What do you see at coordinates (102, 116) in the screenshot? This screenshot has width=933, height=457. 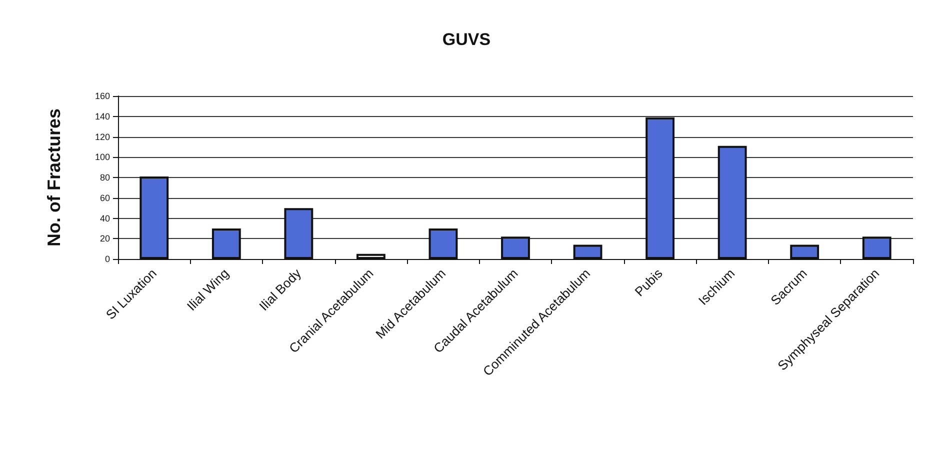 I see `y-tick-label: 140` at bounding box center [102, 116].